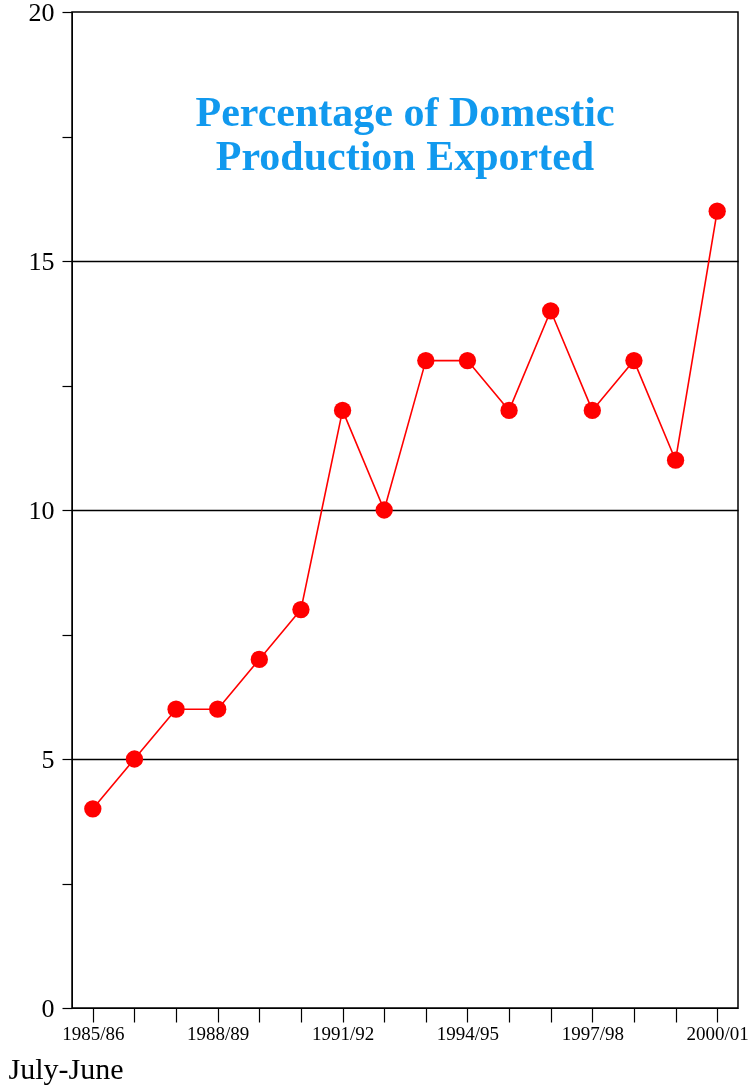  Describe the element at coordinates (48, 1008) in the screenshot. I see `y-tick-label: 0` at that location.